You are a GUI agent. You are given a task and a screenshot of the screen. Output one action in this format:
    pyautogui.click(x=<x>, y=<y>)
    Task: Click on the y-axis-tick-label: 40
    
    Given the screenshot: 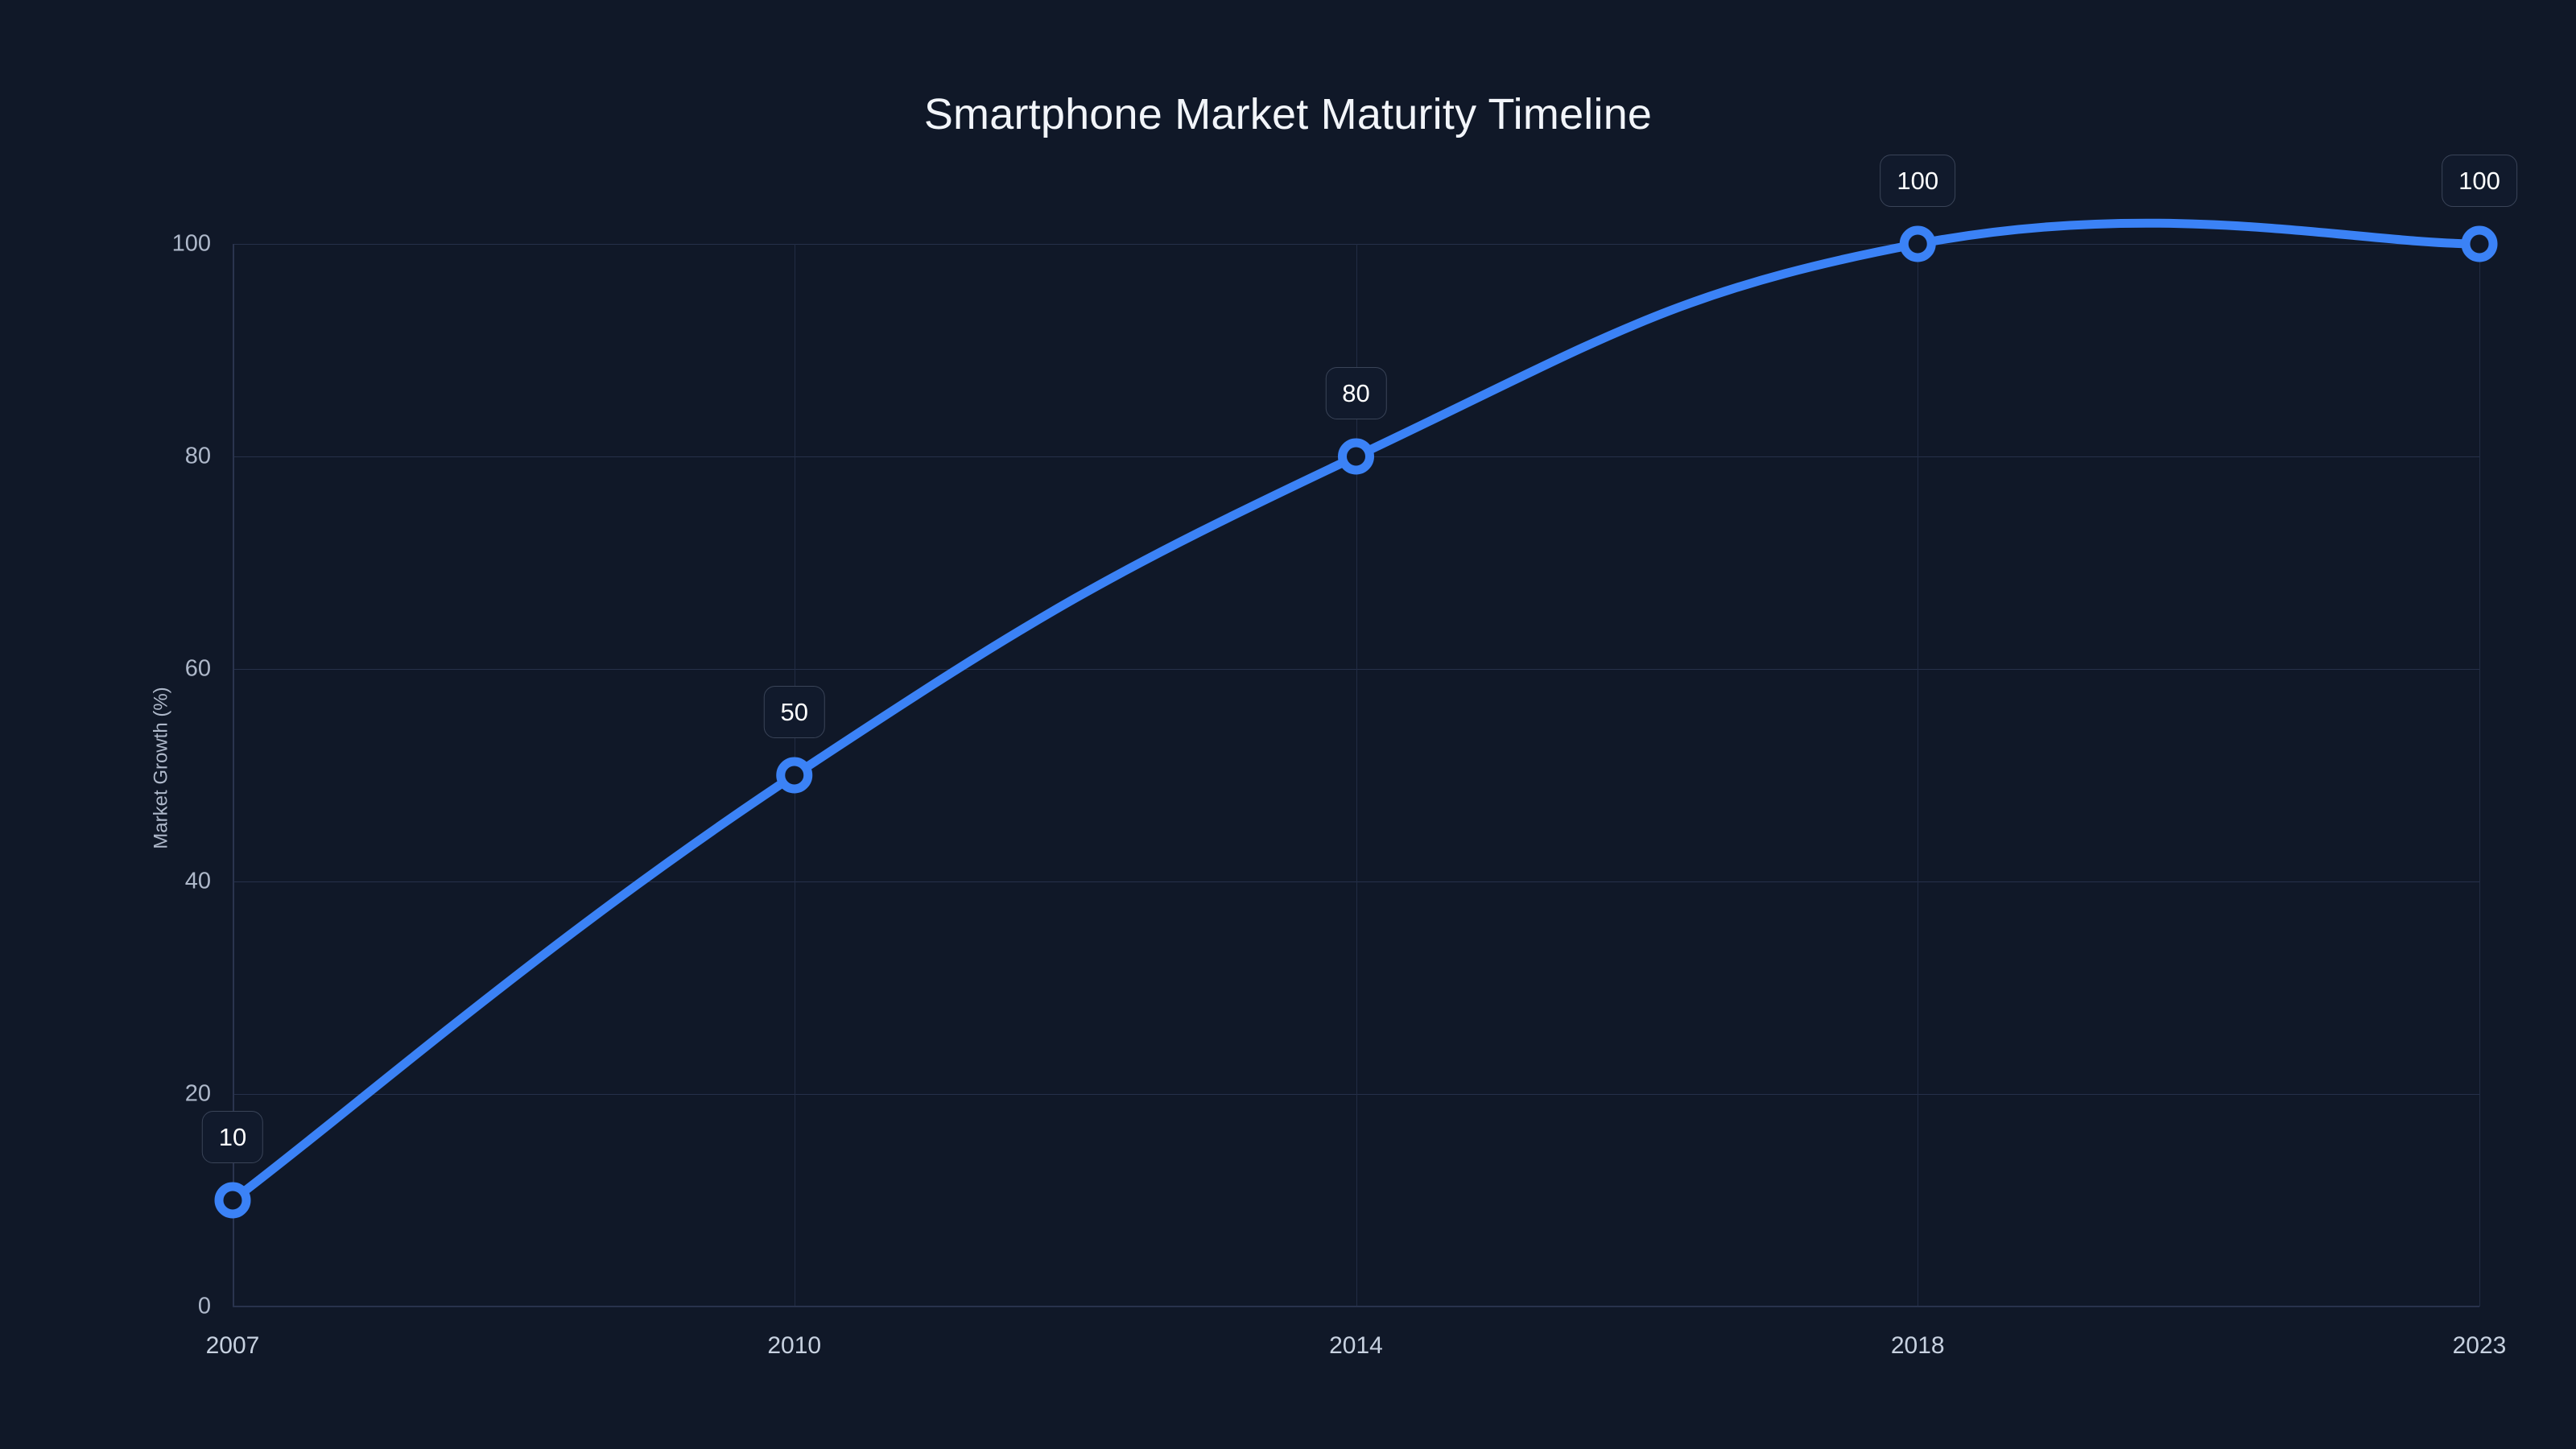 What is the action you would take?
    pyautogui.click(x=197, y=881)
    